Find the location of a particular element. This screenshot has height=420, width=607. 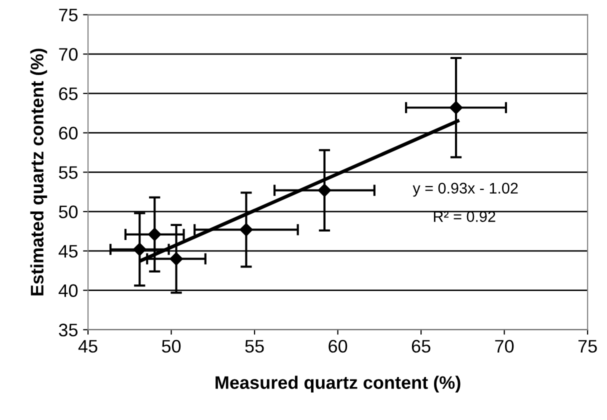

y-tick-label: 35 is located at coordinates (68, 330).